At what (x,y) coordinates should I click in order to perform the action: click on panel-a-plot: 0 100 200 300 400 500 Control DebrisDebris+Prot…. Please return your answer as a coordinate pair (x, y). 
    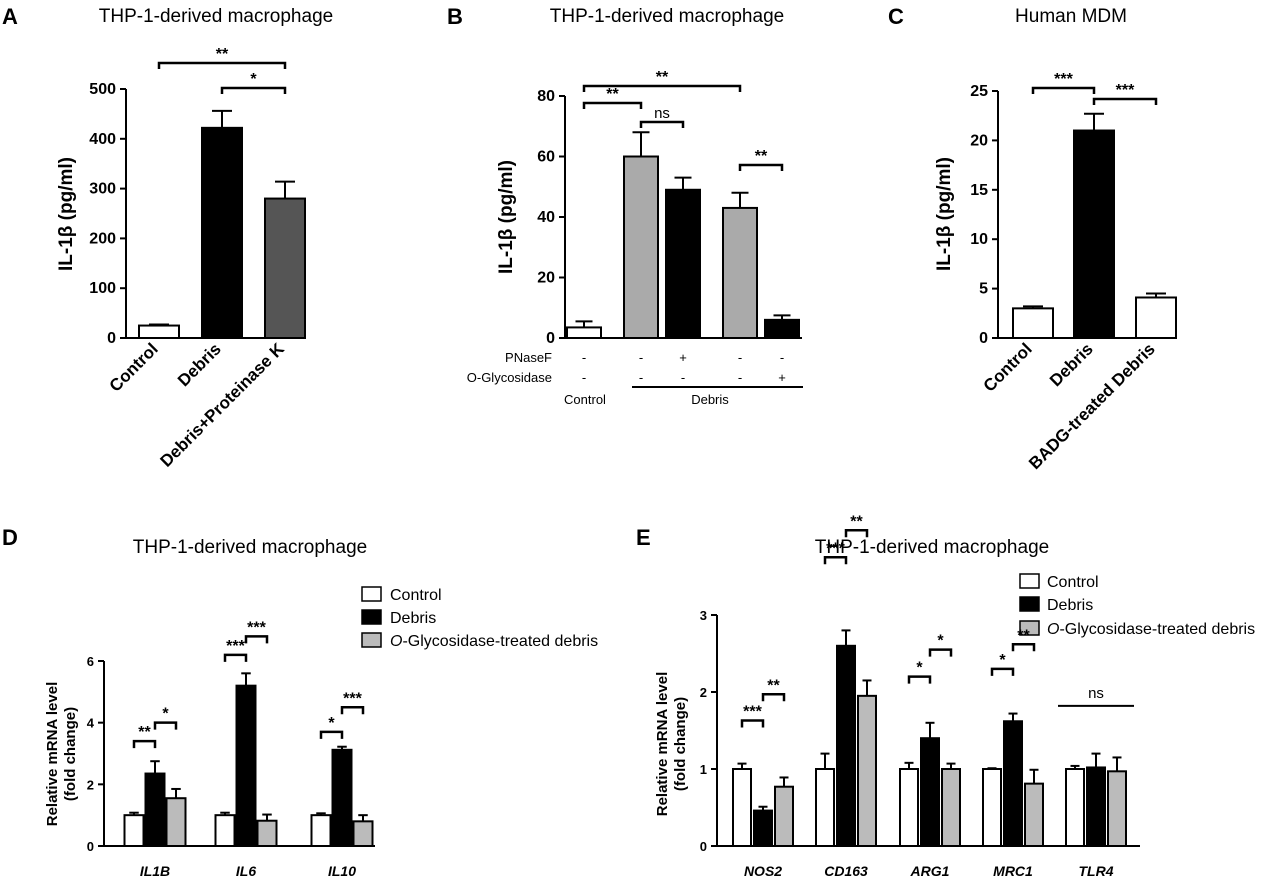
    Looking at the image, I should click on (197, 258).